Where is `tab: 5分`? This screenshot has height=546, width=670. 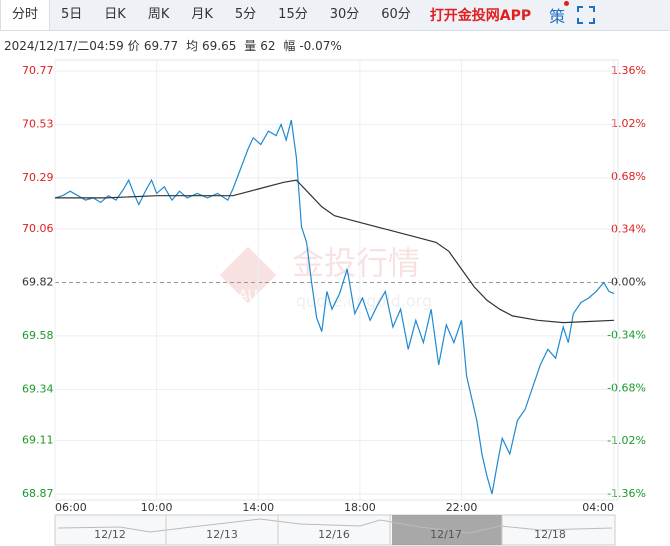 tab: 5分 is located at coordinates (245, 14).